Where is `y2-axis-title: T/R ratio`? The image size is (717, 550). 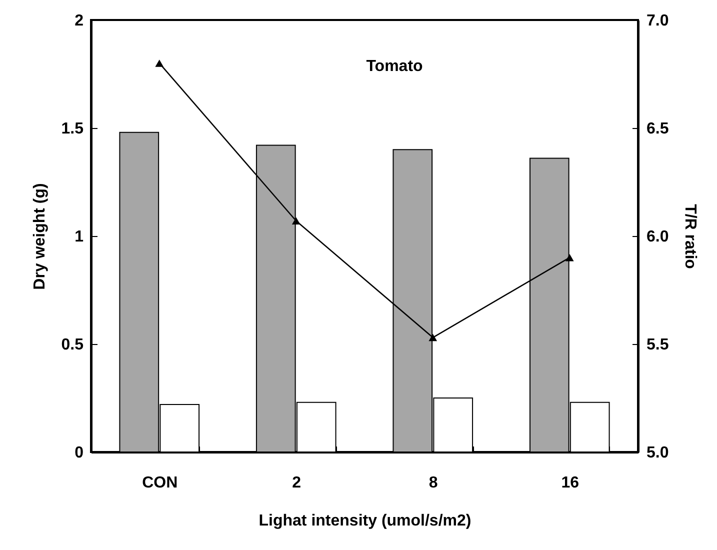
y2-axis-title: T/R ratio is located at coordinates (690, 237).